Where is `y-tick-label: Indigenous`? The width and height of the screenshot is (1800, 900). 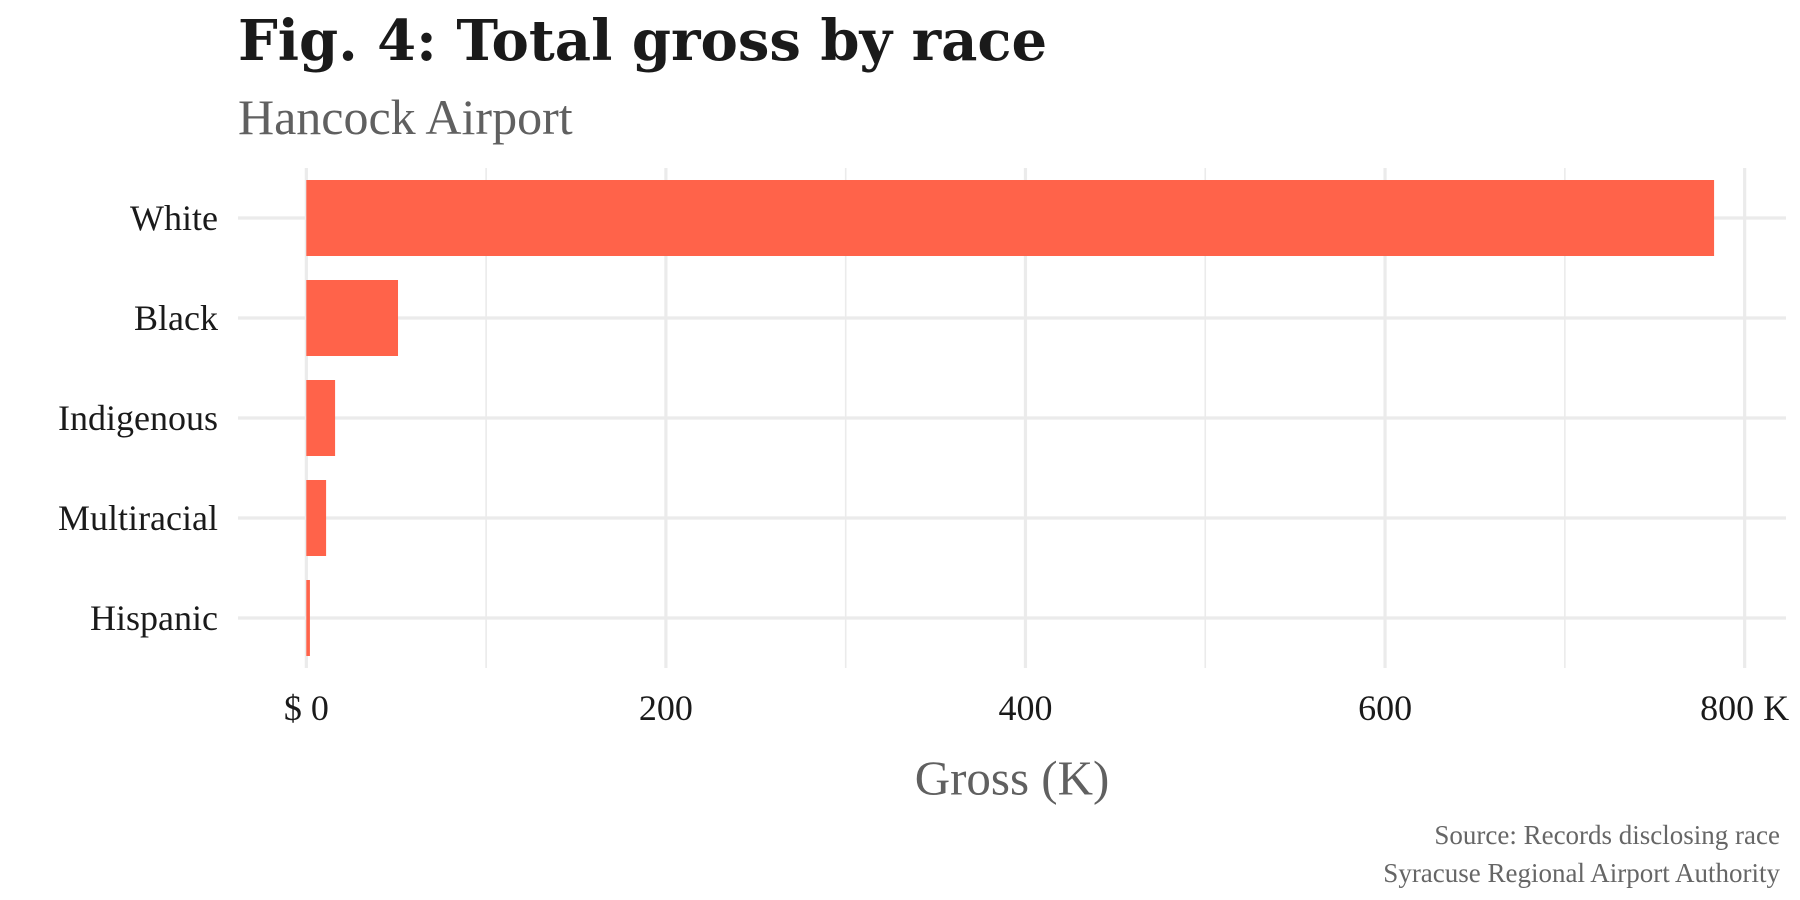
y-tick-label: Indigenous is located at coordinates (138, 418).